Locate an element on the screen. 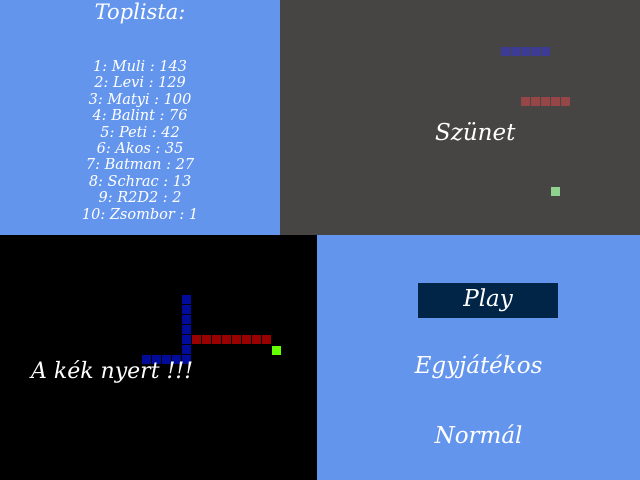  pause-label: Szünet is located at coordinates (475, 133).